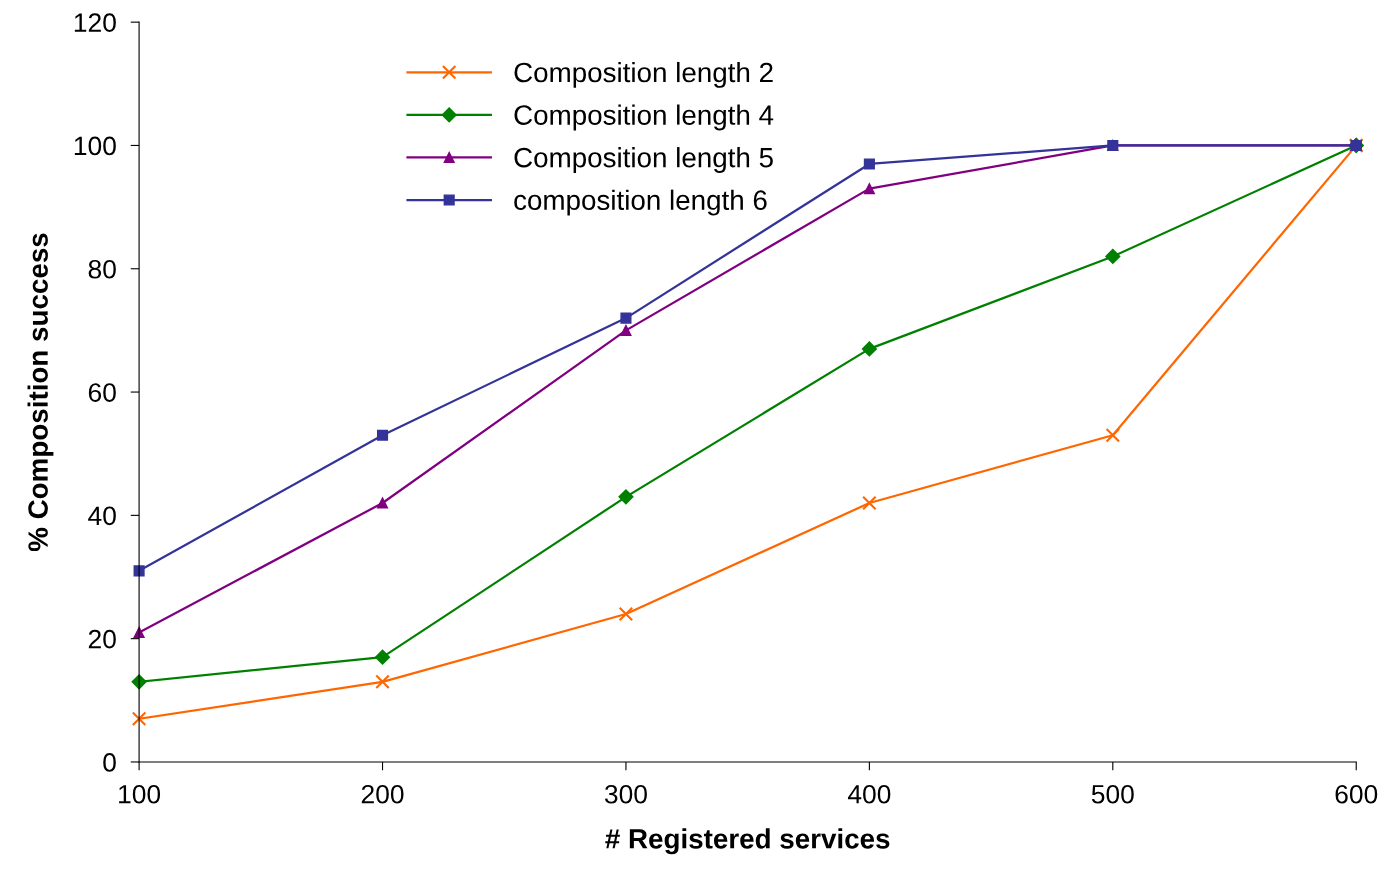  I want to click on y-tick-label: 100, so click(95, 146).